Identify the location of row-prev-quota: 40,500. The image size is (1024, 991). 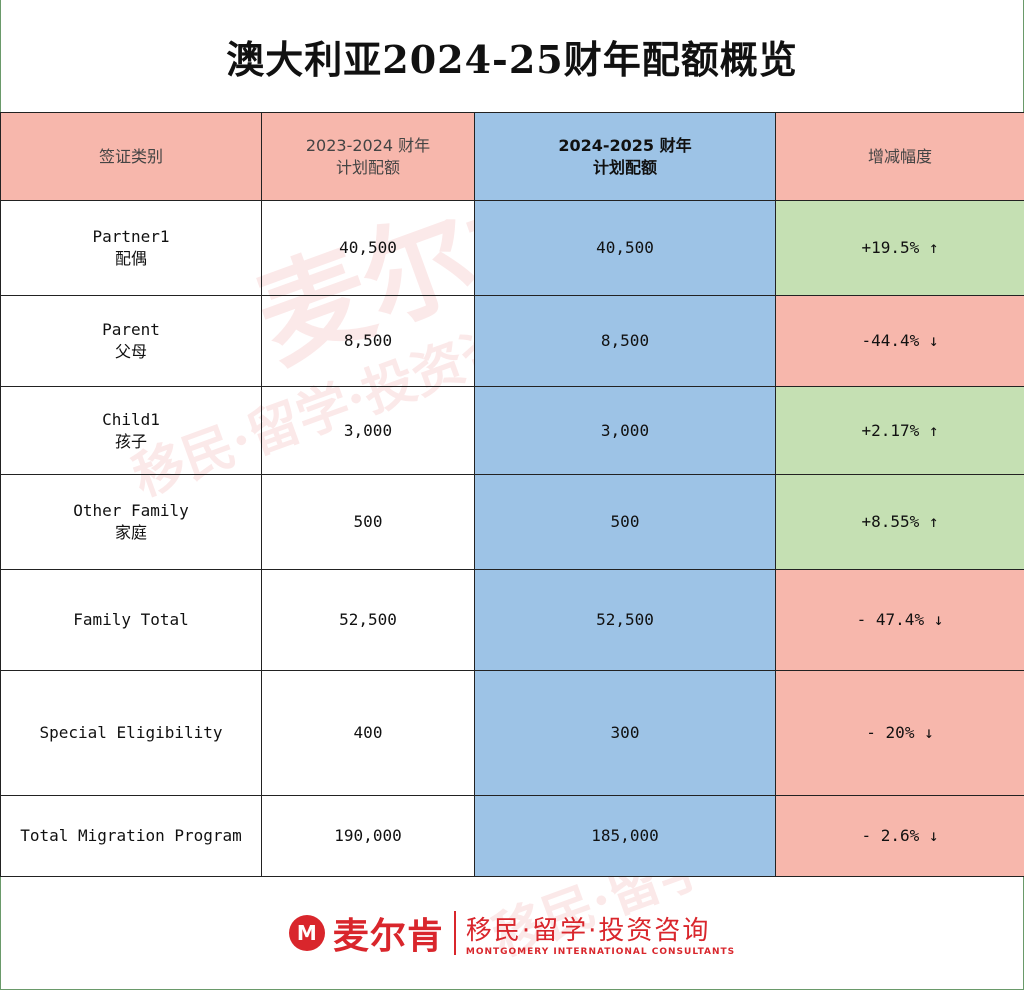
(368, 248).